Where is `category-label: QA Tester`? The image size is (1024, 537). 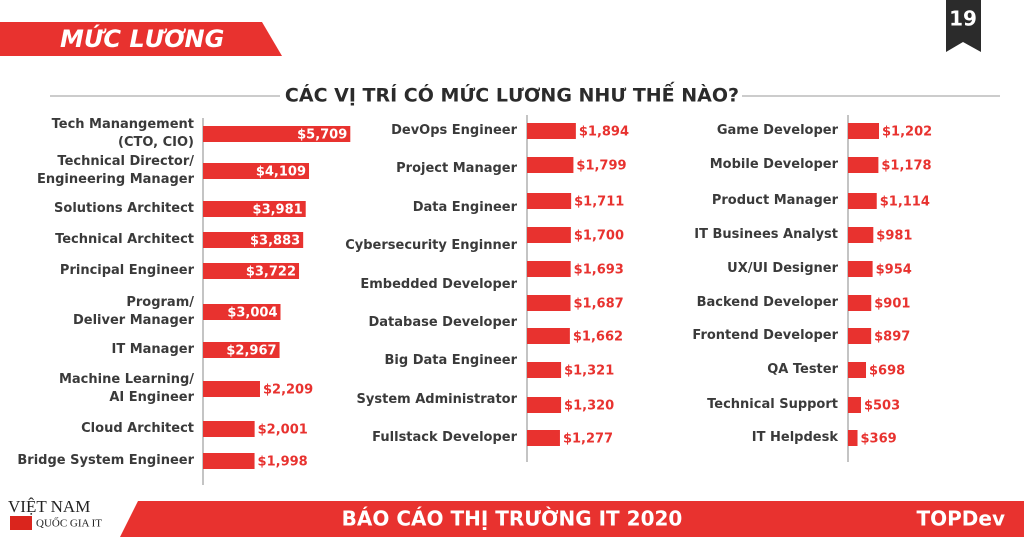
category-label: QA Tester is located at coordinates (802, 369).